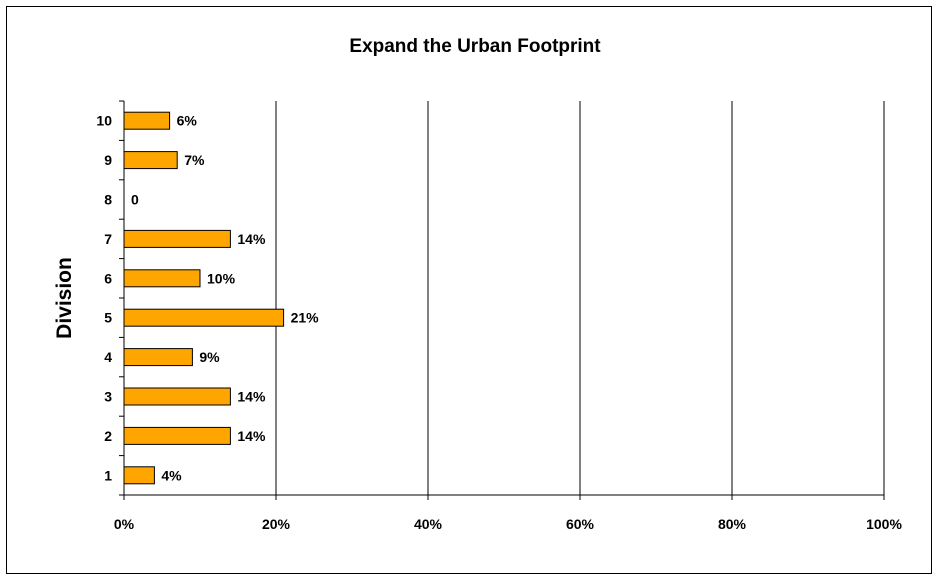 Image resolution: width=938 pixels, height=580 pixels. What do you see at coordinates (251, 239) in the screenshot?
I see `data-label-division-7: 14%` at bounding box center [251, 239].